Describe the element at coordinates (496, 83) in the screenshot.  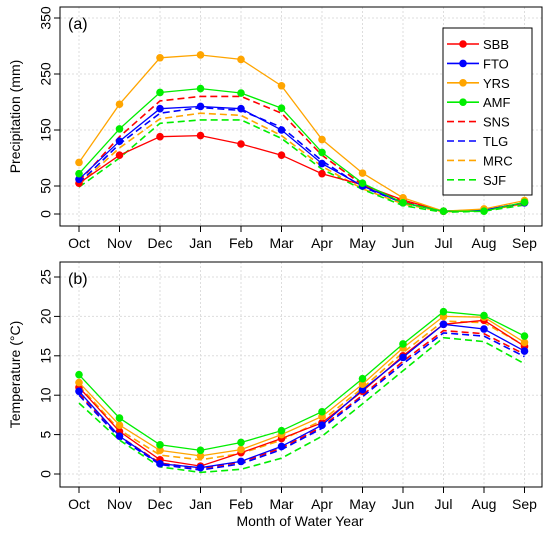
I see `legend-label-yrs: YRS` at that location.